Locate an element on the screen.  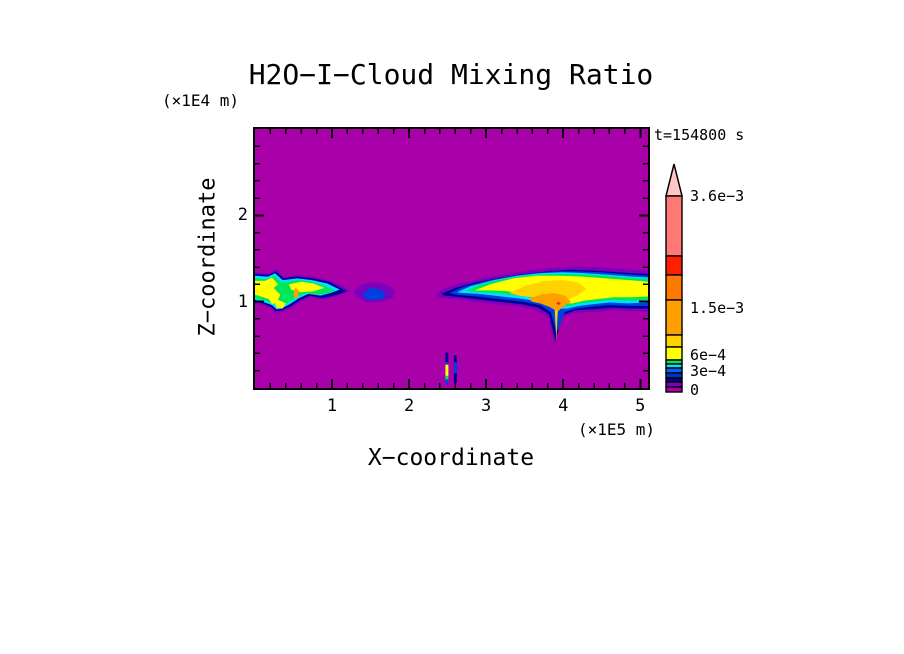
chart-title: H2O−I−Cloud Mixing Ratio is located at coordinates (451, 74).